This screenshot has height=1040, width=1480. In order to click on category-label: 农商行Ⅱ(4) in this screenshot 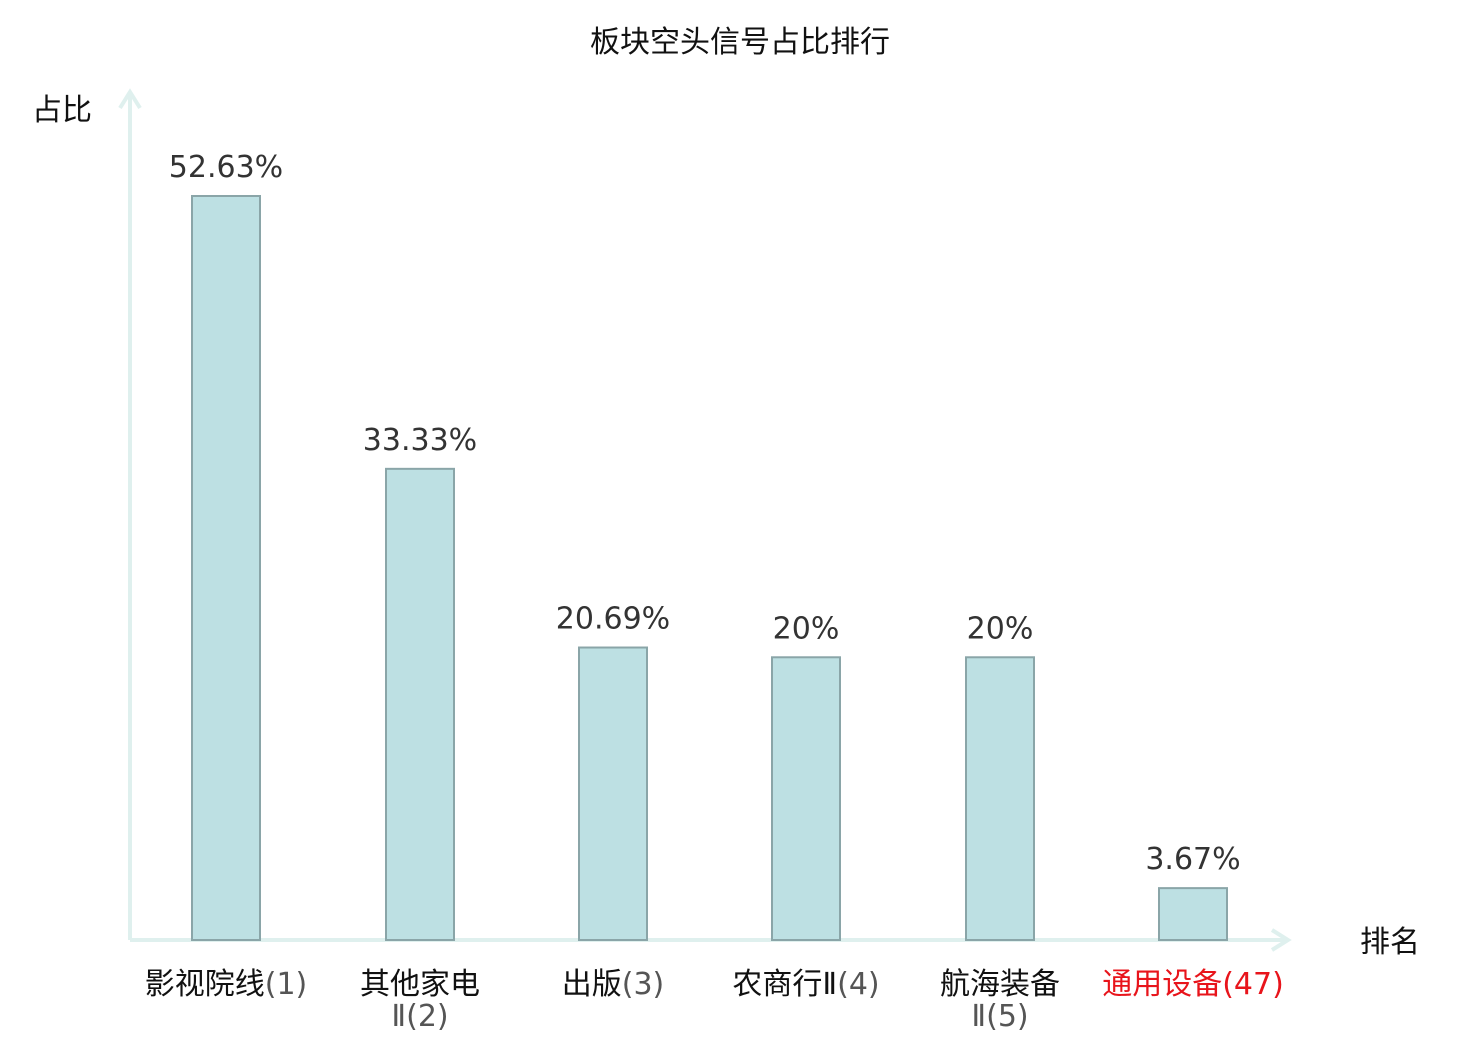, I will do `click(805, 984)`.